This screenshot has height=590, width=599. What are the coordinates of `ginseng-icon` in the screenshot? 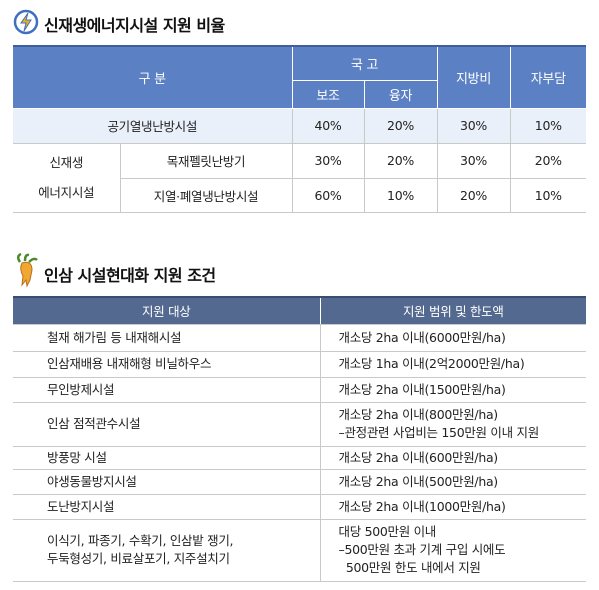 It's located at (27, 270).